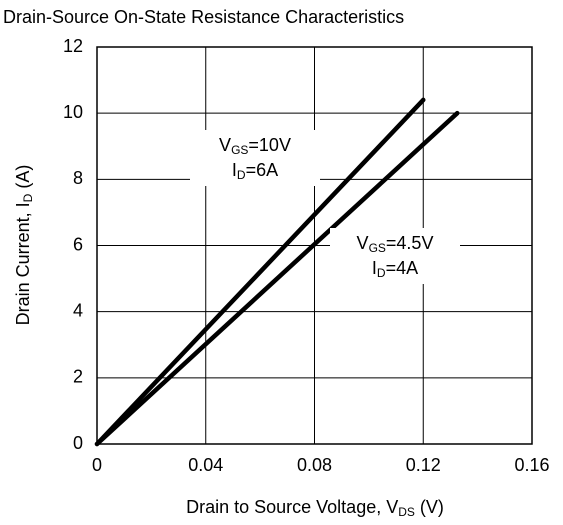  Describe the element at coordinates (292, 507) in the screenshot. I see `text-part: Drain to Source Voltage, V` at that location.